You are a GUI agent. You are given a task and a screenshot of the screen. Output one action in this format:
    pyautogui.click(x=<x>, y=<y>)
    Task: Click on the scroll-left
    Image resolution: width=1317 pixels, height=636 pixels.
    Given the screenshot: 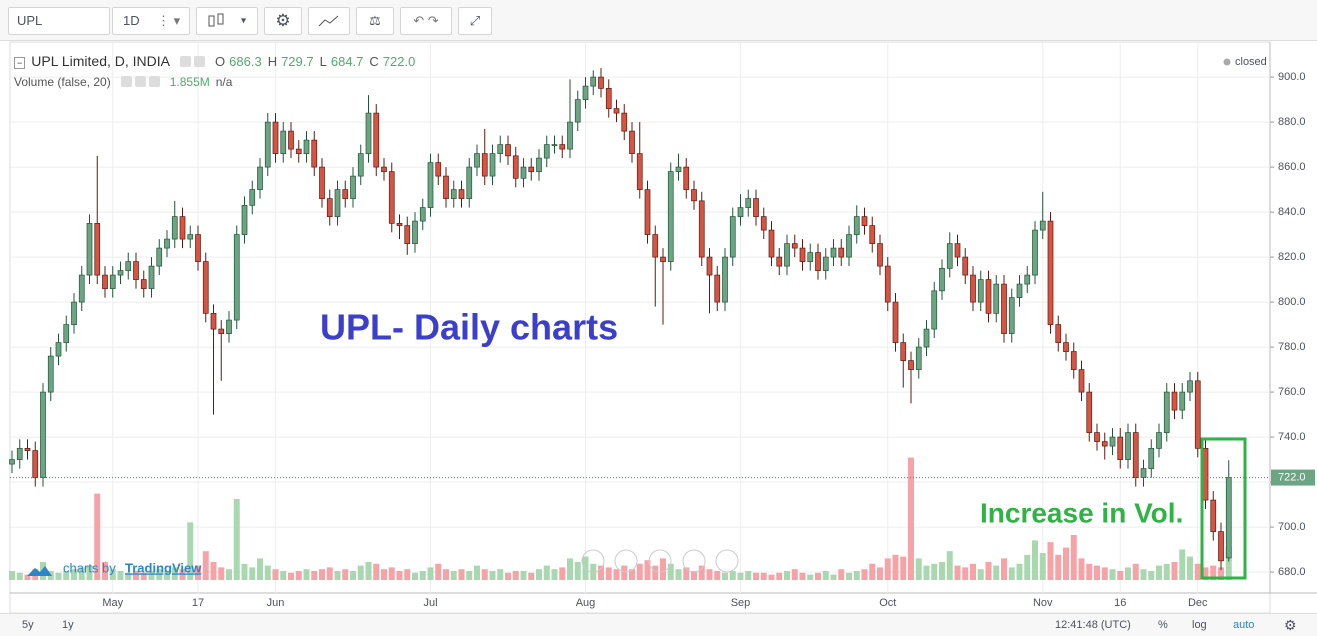 What is the action you would take?
    pyautogui.click(x=593, y=561)
    